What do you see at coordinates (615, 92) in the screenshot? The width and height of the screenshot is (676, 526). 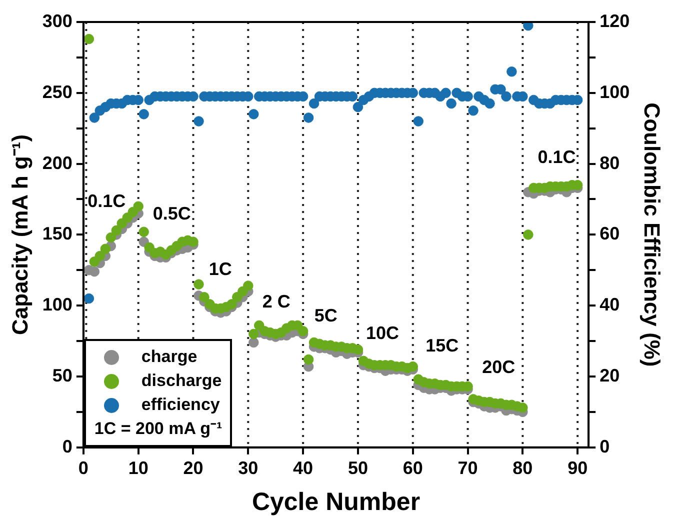 I see `y2-tick-label: 100` at bounding box center [615, 92].